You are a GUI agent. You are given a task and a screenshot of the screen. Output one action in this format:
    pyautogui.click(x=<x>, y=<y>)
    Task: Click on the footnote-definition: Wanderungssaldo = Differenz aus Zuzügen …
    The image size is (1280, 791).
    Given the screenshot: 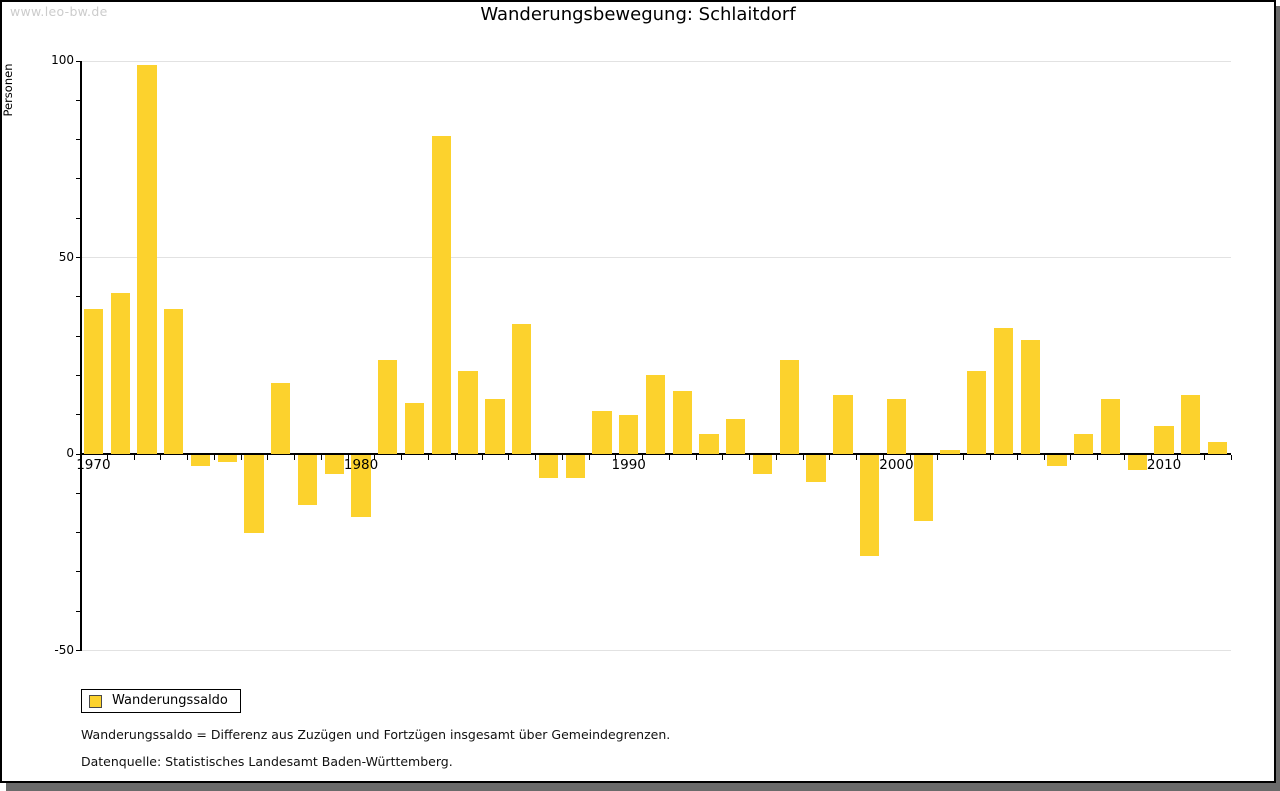 What is the action you would take?
    pyautogui.click(x=376, y=734)
    